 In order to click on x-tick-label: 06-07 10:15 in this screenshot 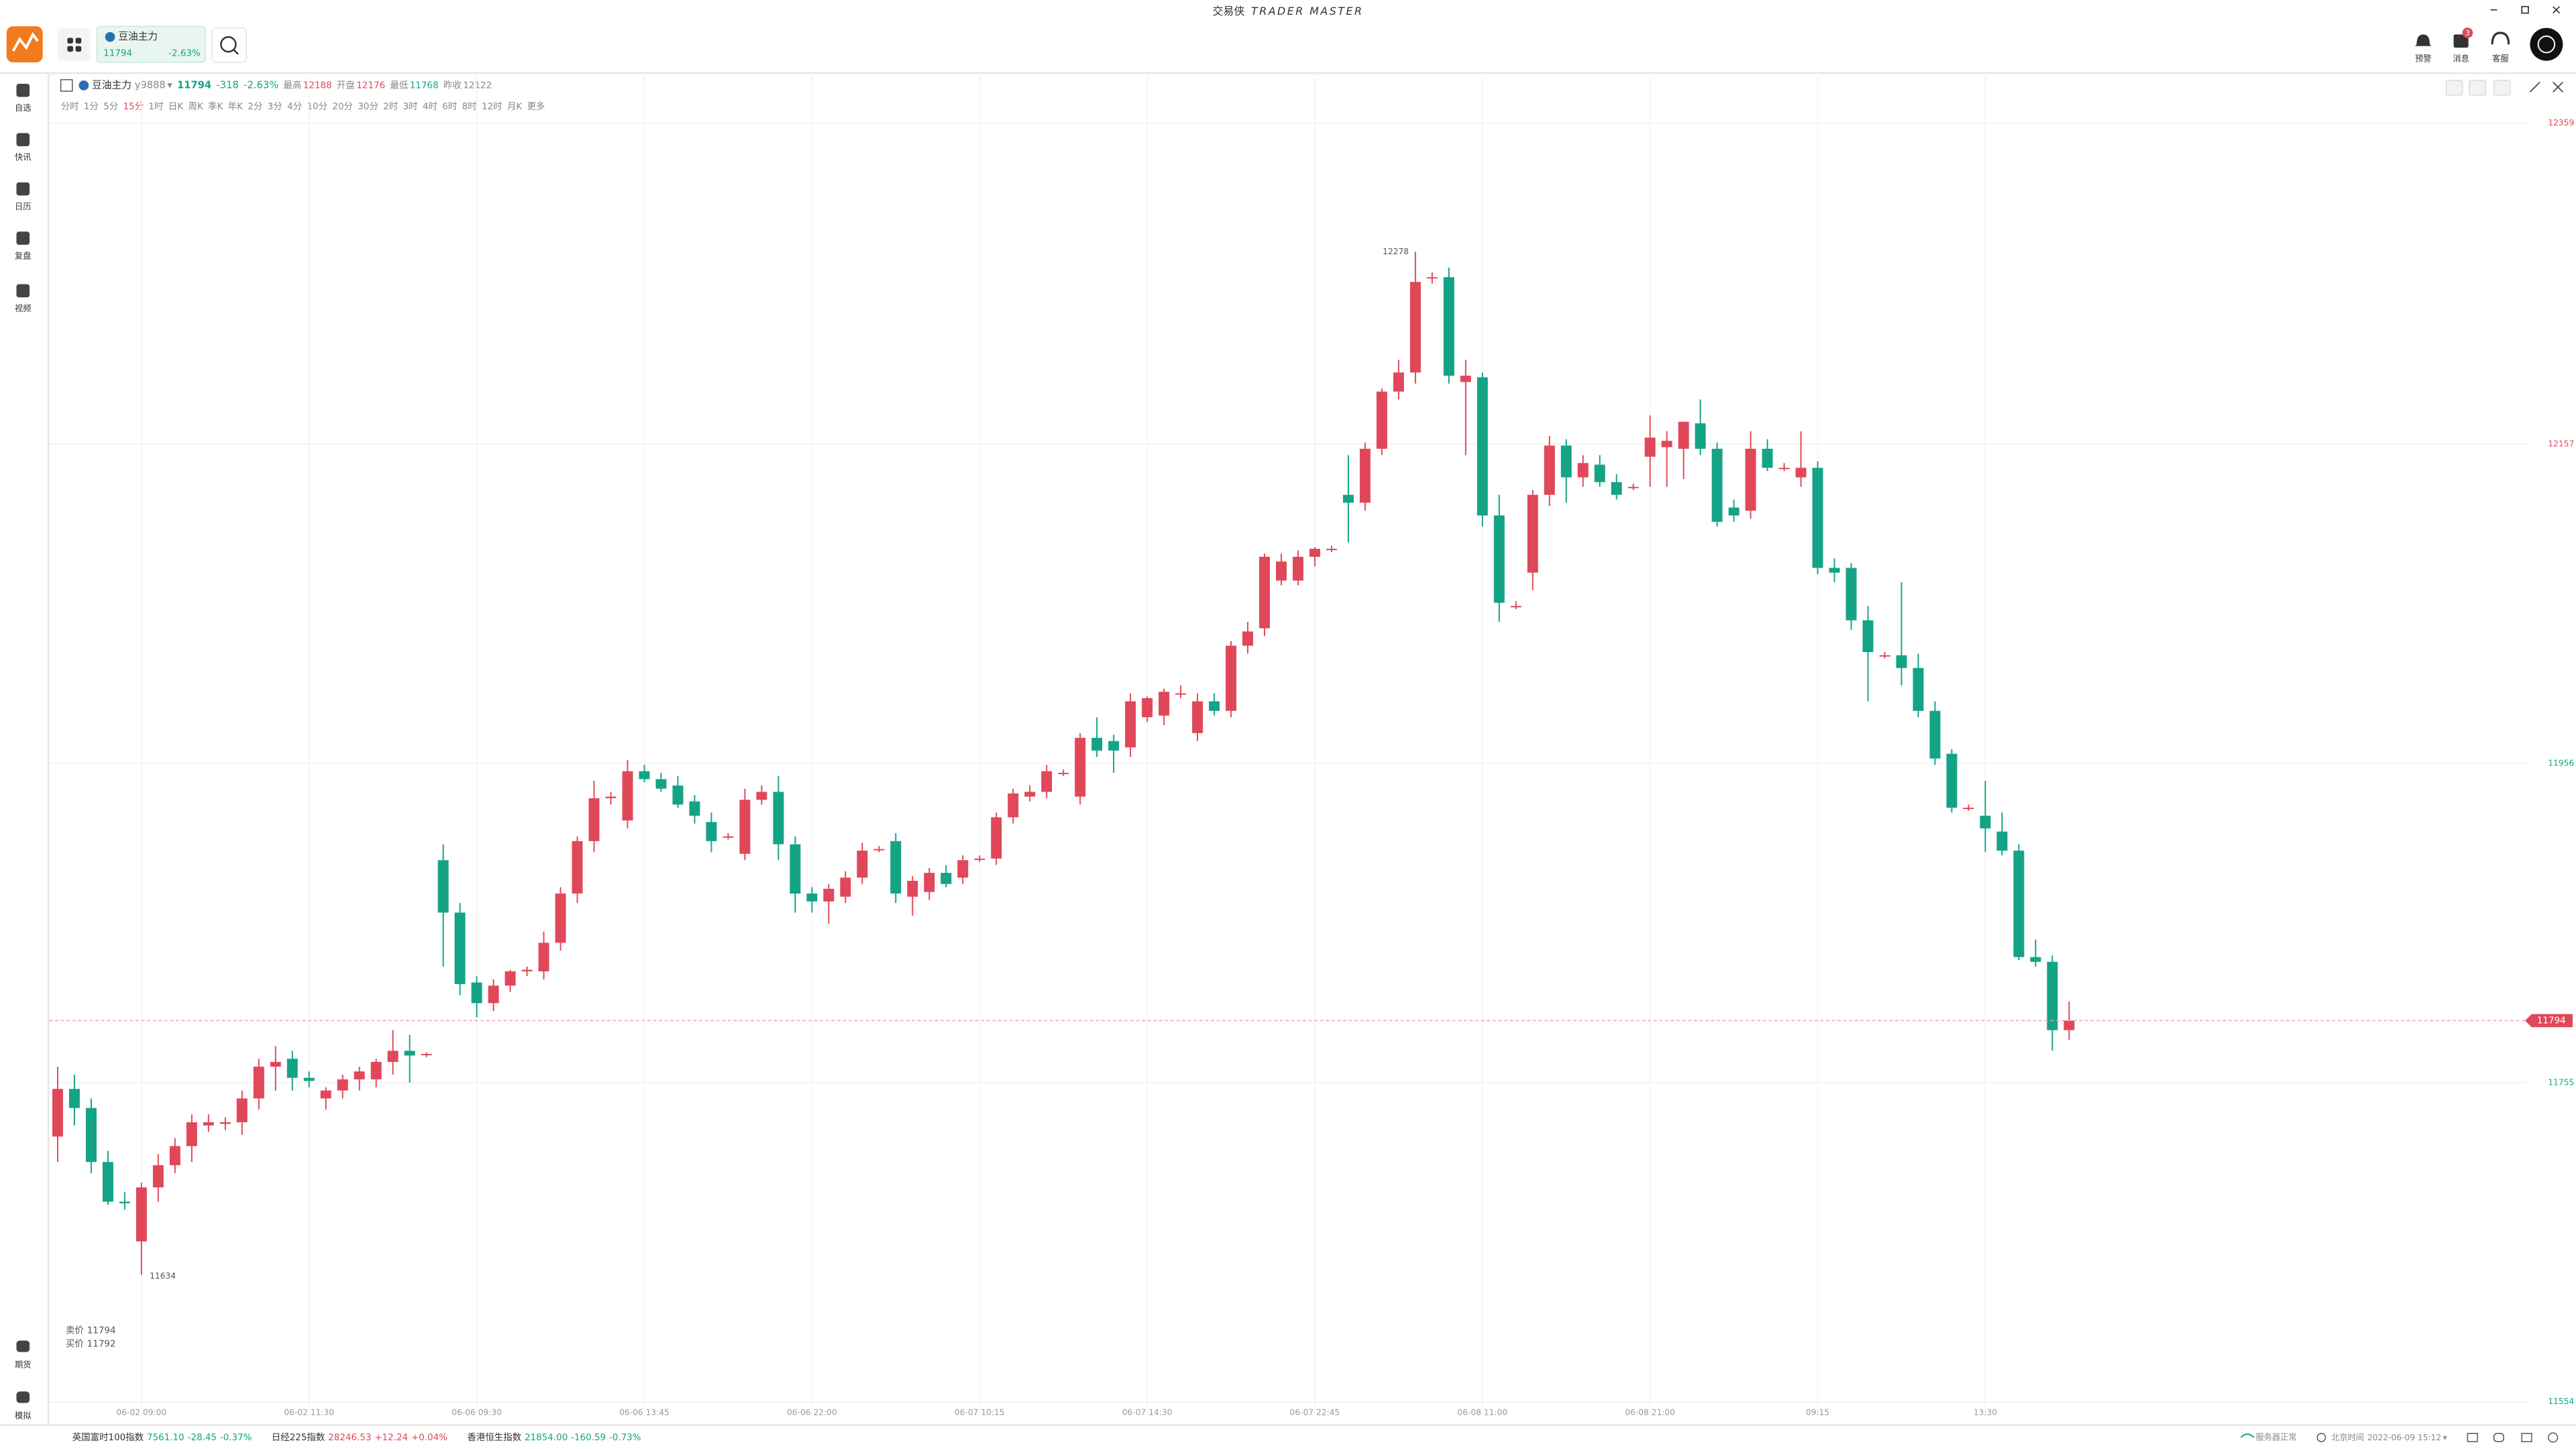, I will do `click(980, 1412)`.